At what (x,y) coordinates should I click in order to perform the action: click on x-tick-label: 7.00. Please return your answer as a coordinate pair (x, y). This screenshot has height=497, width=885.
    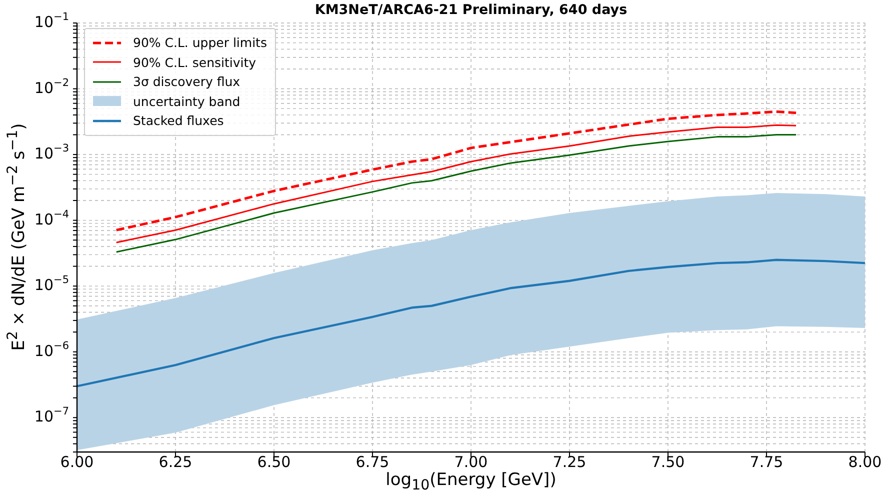
    Looking at the image, I should click on (471, 462).